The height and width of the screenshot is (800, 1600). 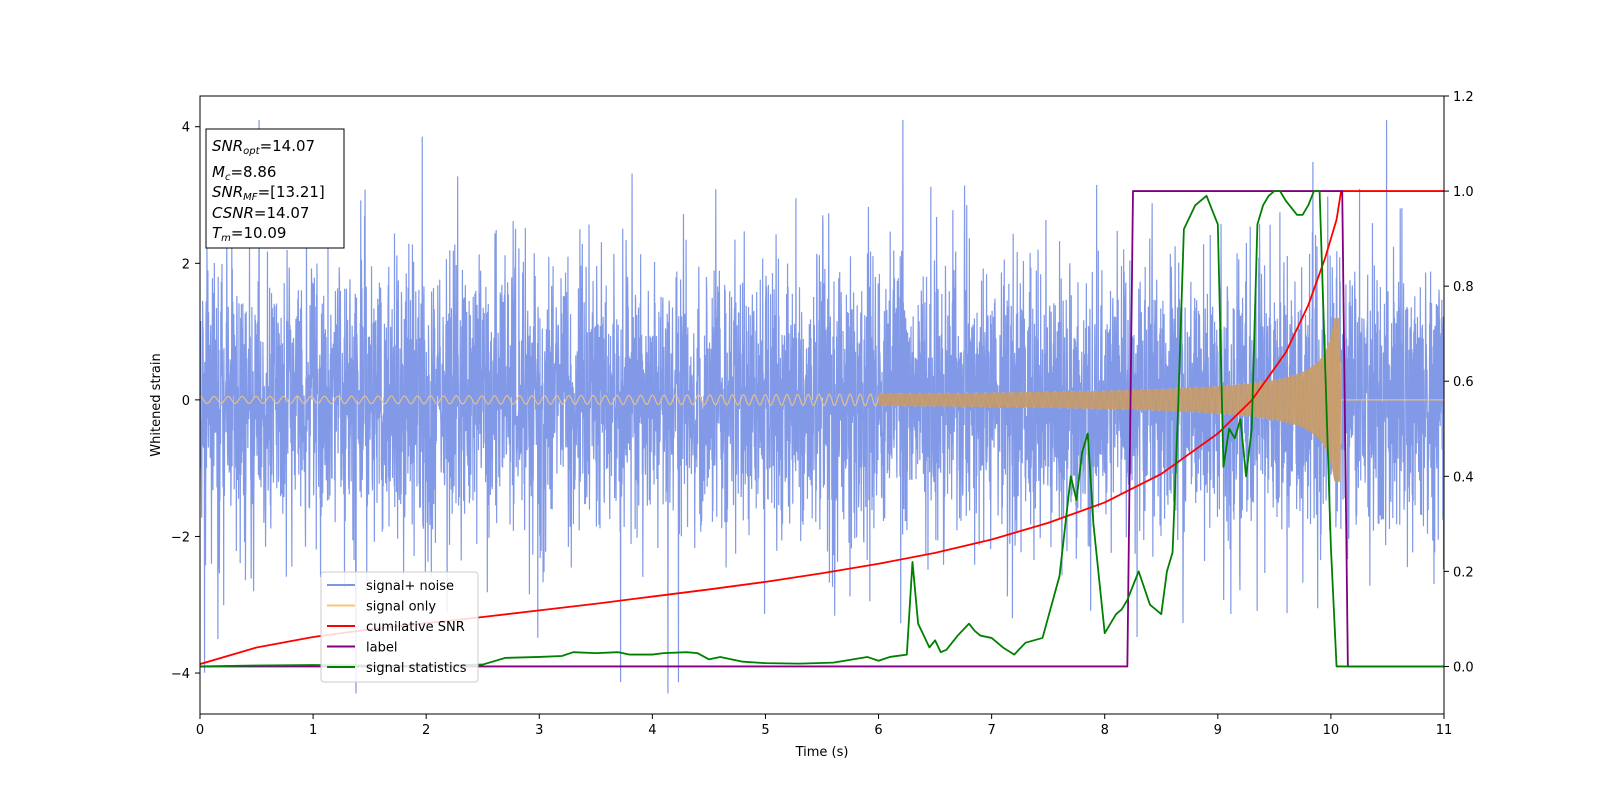 I want to click on y2-tick-label: 0.8, so click(x=1463, y=287).